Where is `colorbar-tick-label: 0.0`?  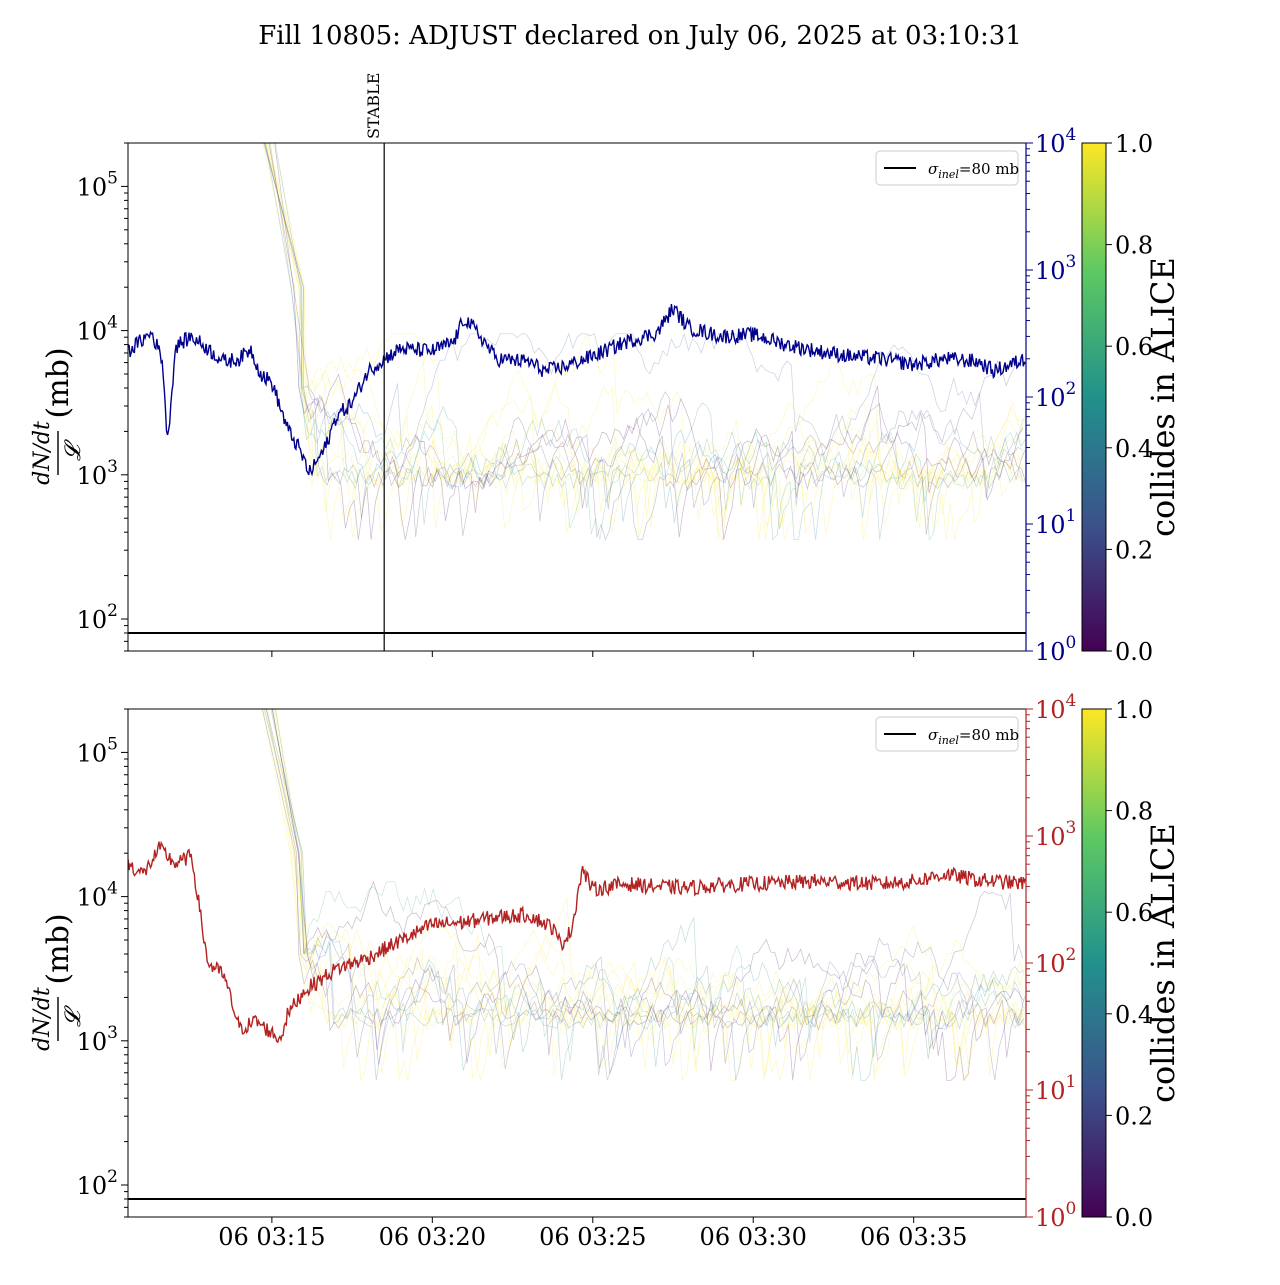
colorbar-tick-label: 0.0 is located at coordinates (1134, 1218).